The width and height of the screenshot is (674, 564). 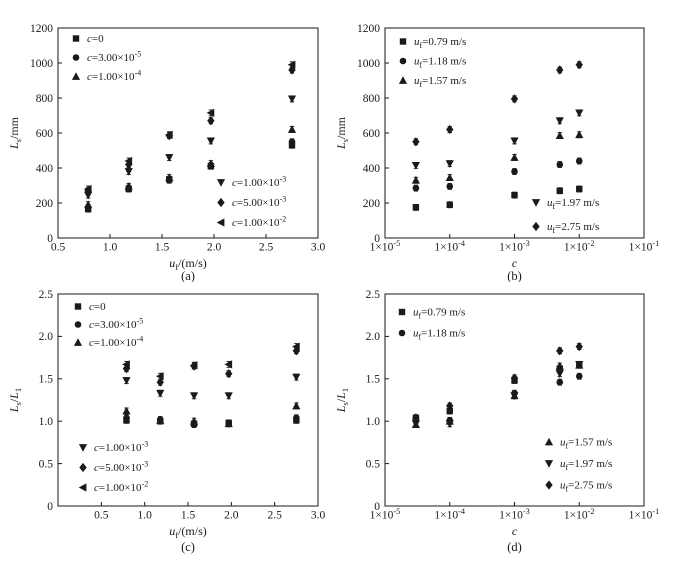 What do you see at coordinates (514, 275) in the screenshot?
I see `svg-text: (b)` at bounding box center [514, 275].